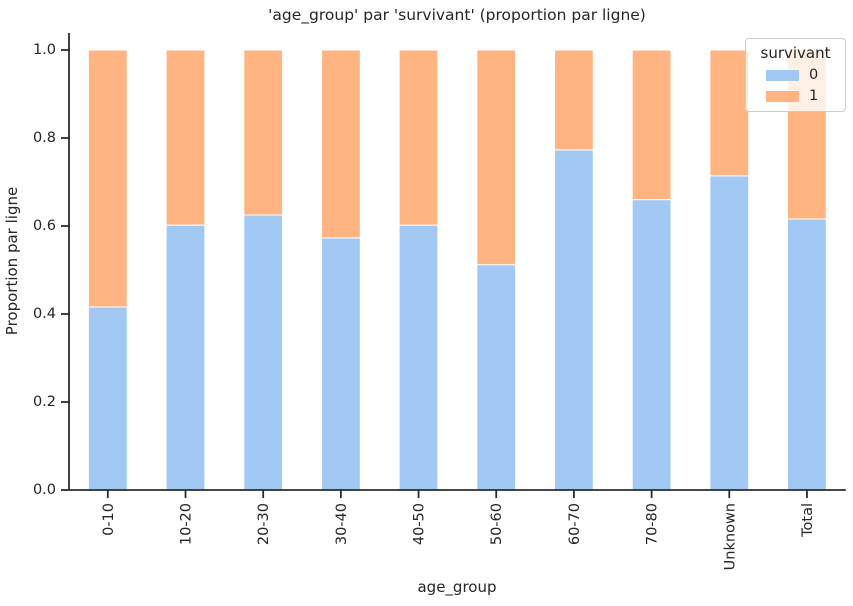  I want to click on x-tick-label-70-80: 70-80, so click(653, 524).